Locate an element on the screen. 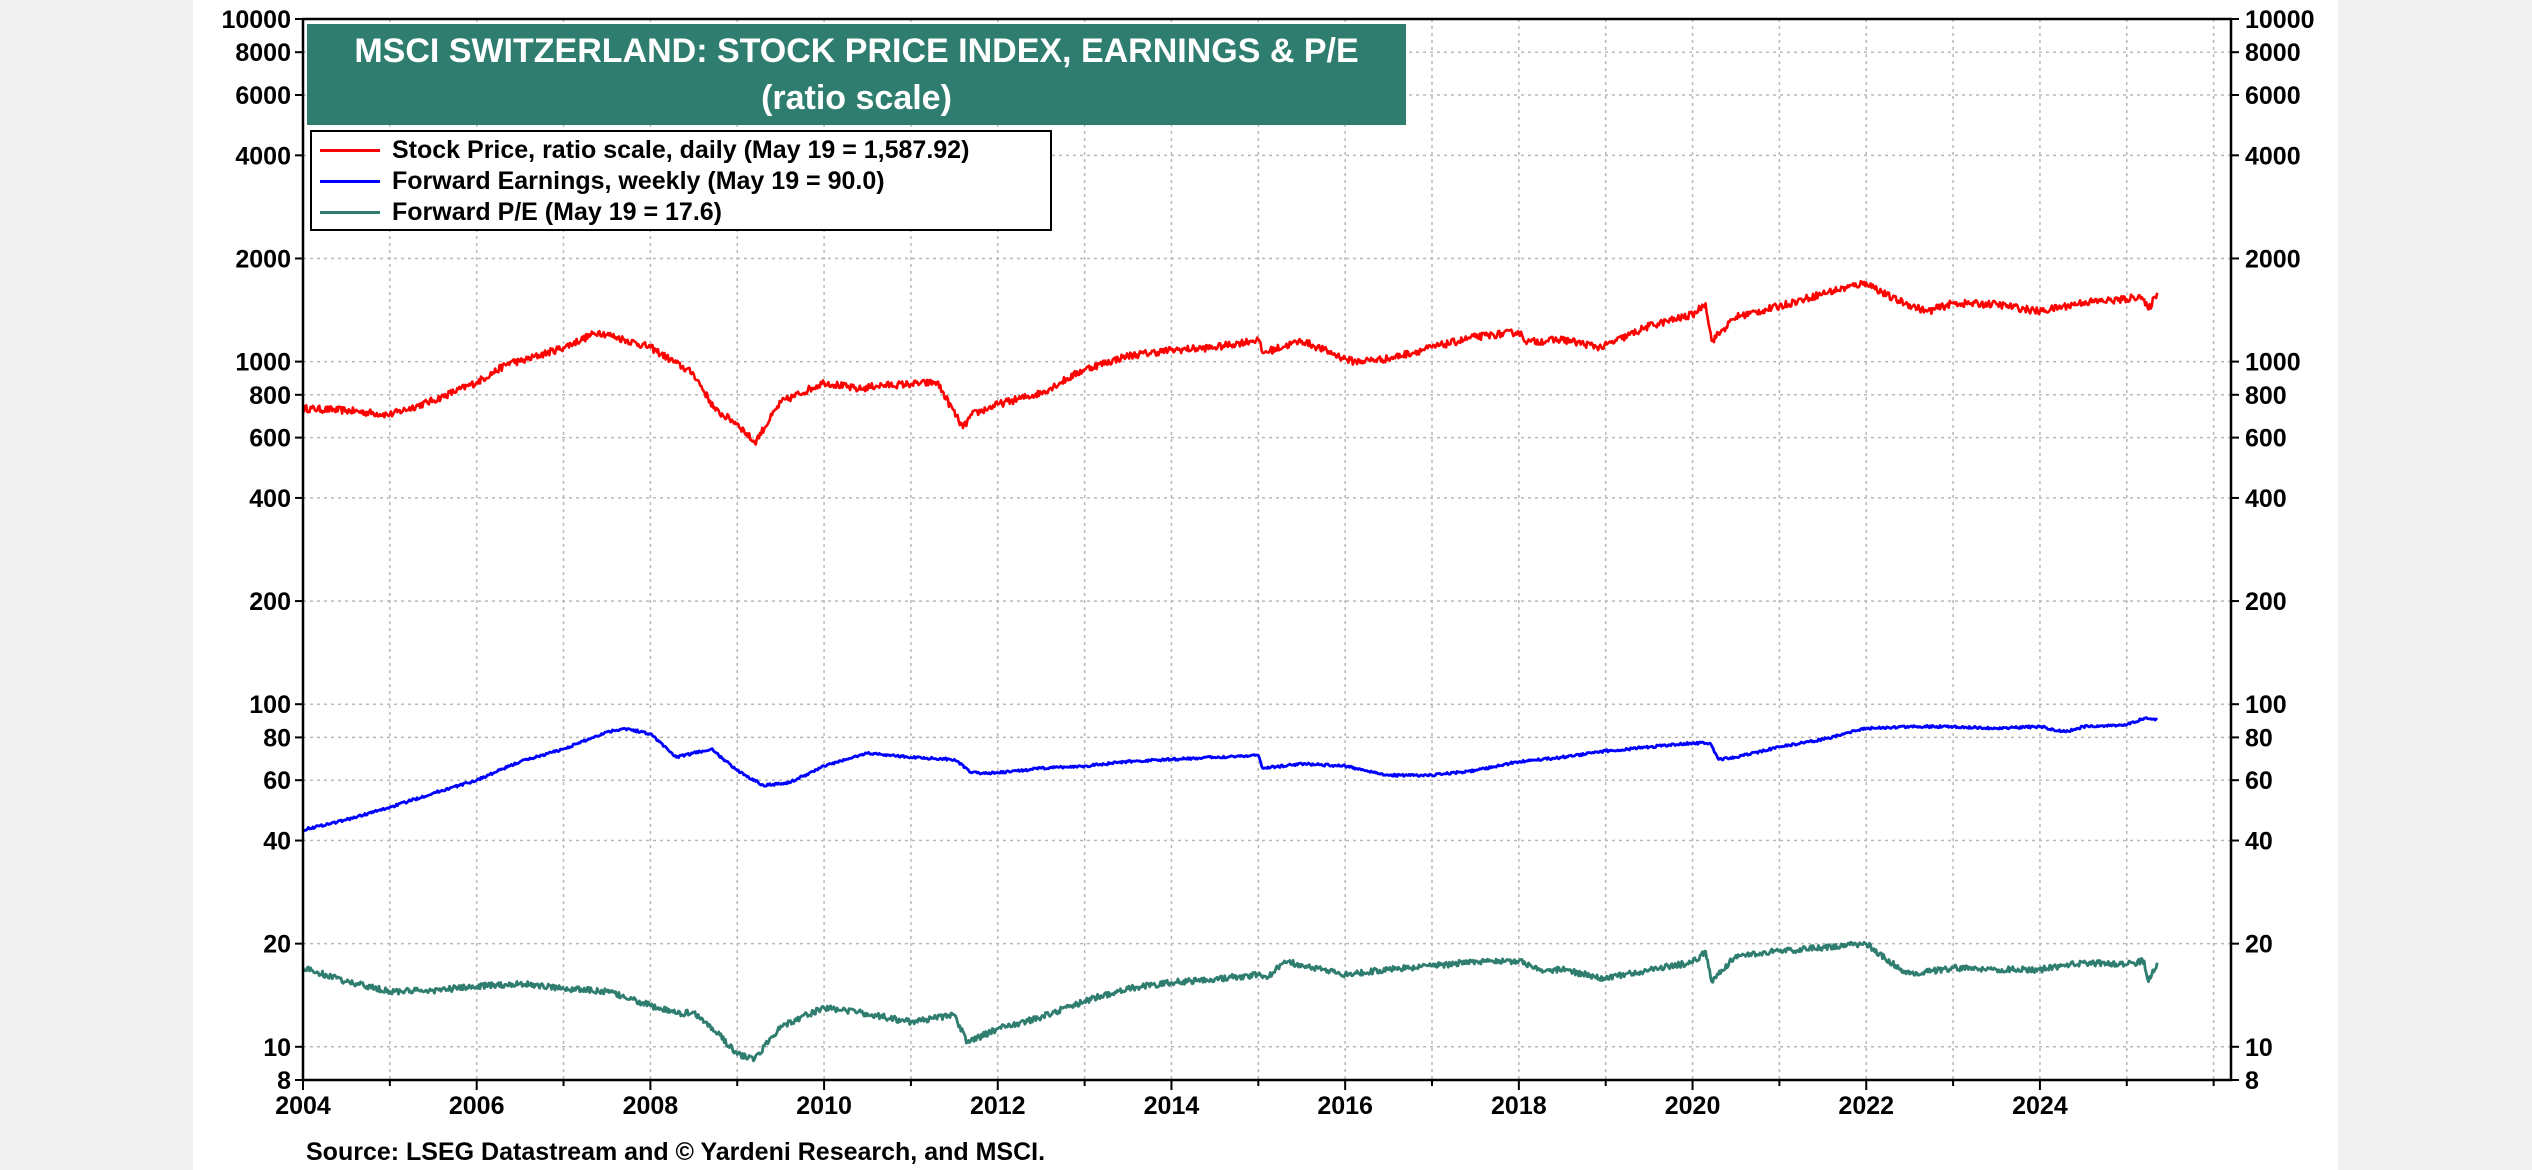 Image resolution: width=2532 pixels, height=1170 pixels. legend-label-forward-pe: Forward P/E (May 19 = 17.6) is located at coordinates (557, 212).